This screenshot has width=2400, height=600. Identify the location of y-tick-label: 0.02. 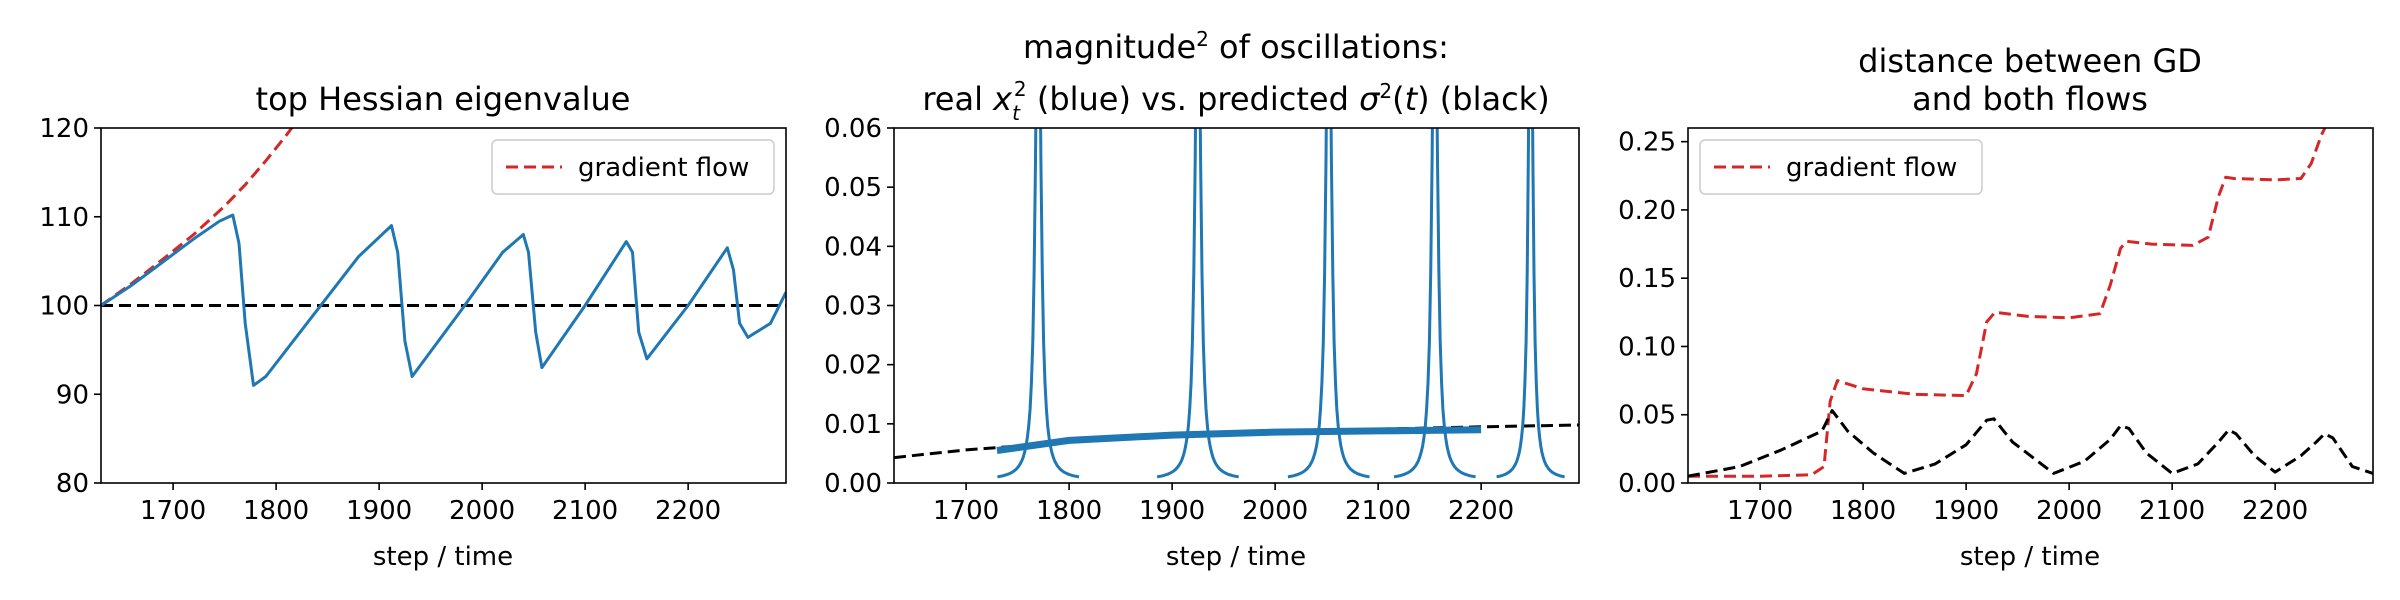
(853, 366).